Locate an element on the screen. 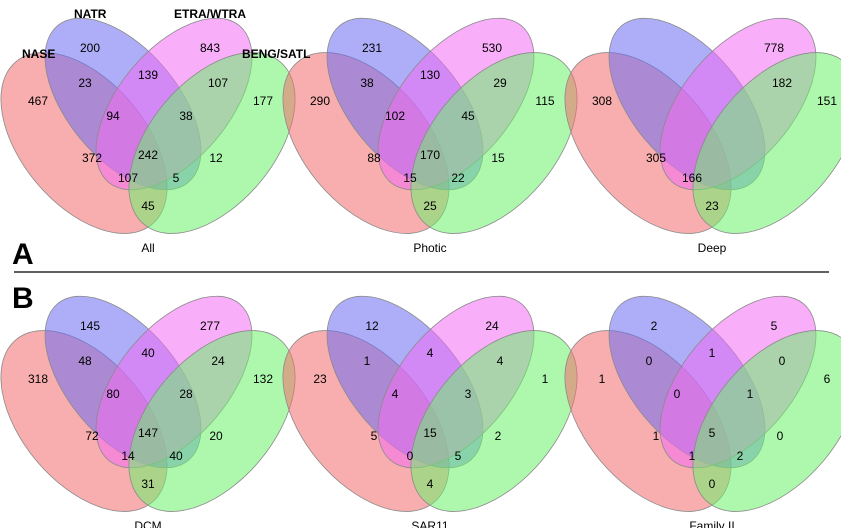 This screenshot has height=528, width=841. region-count-bd: 15 is located at coordinates (498, 158).